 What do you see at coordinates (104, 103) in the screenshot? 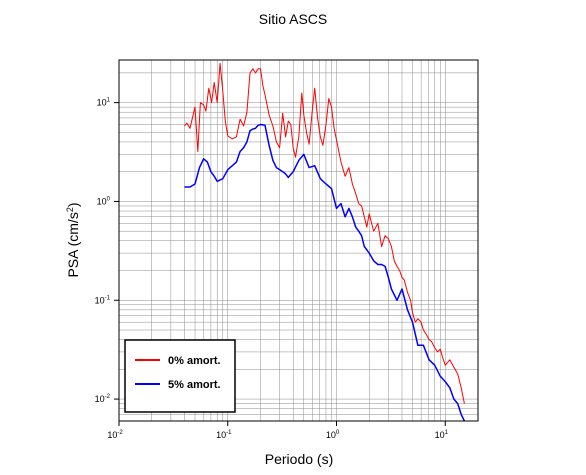
I see `y-tick-label: 101` at bounding box center [104, 103].